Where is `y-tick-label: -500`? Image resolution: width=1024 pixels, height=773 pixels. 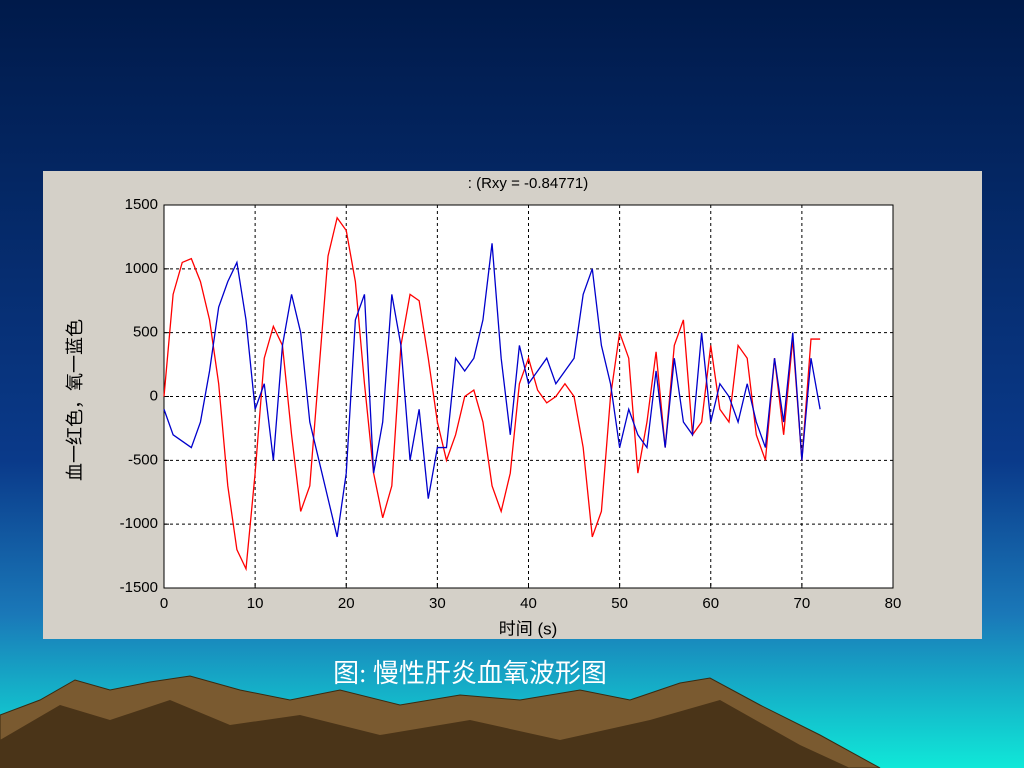 y-tick-label: -500 is located at coordinates (143, 459).